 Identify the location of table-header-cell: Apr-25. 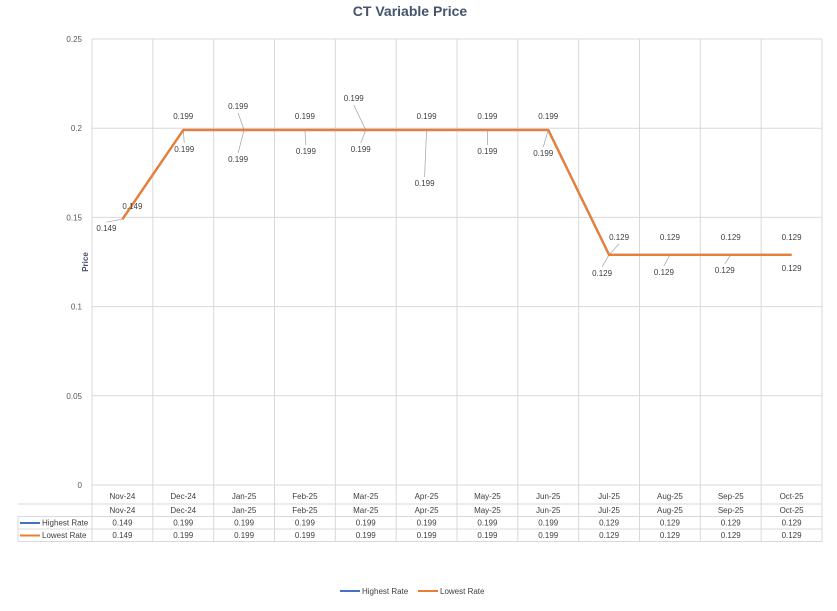
(427, 510).